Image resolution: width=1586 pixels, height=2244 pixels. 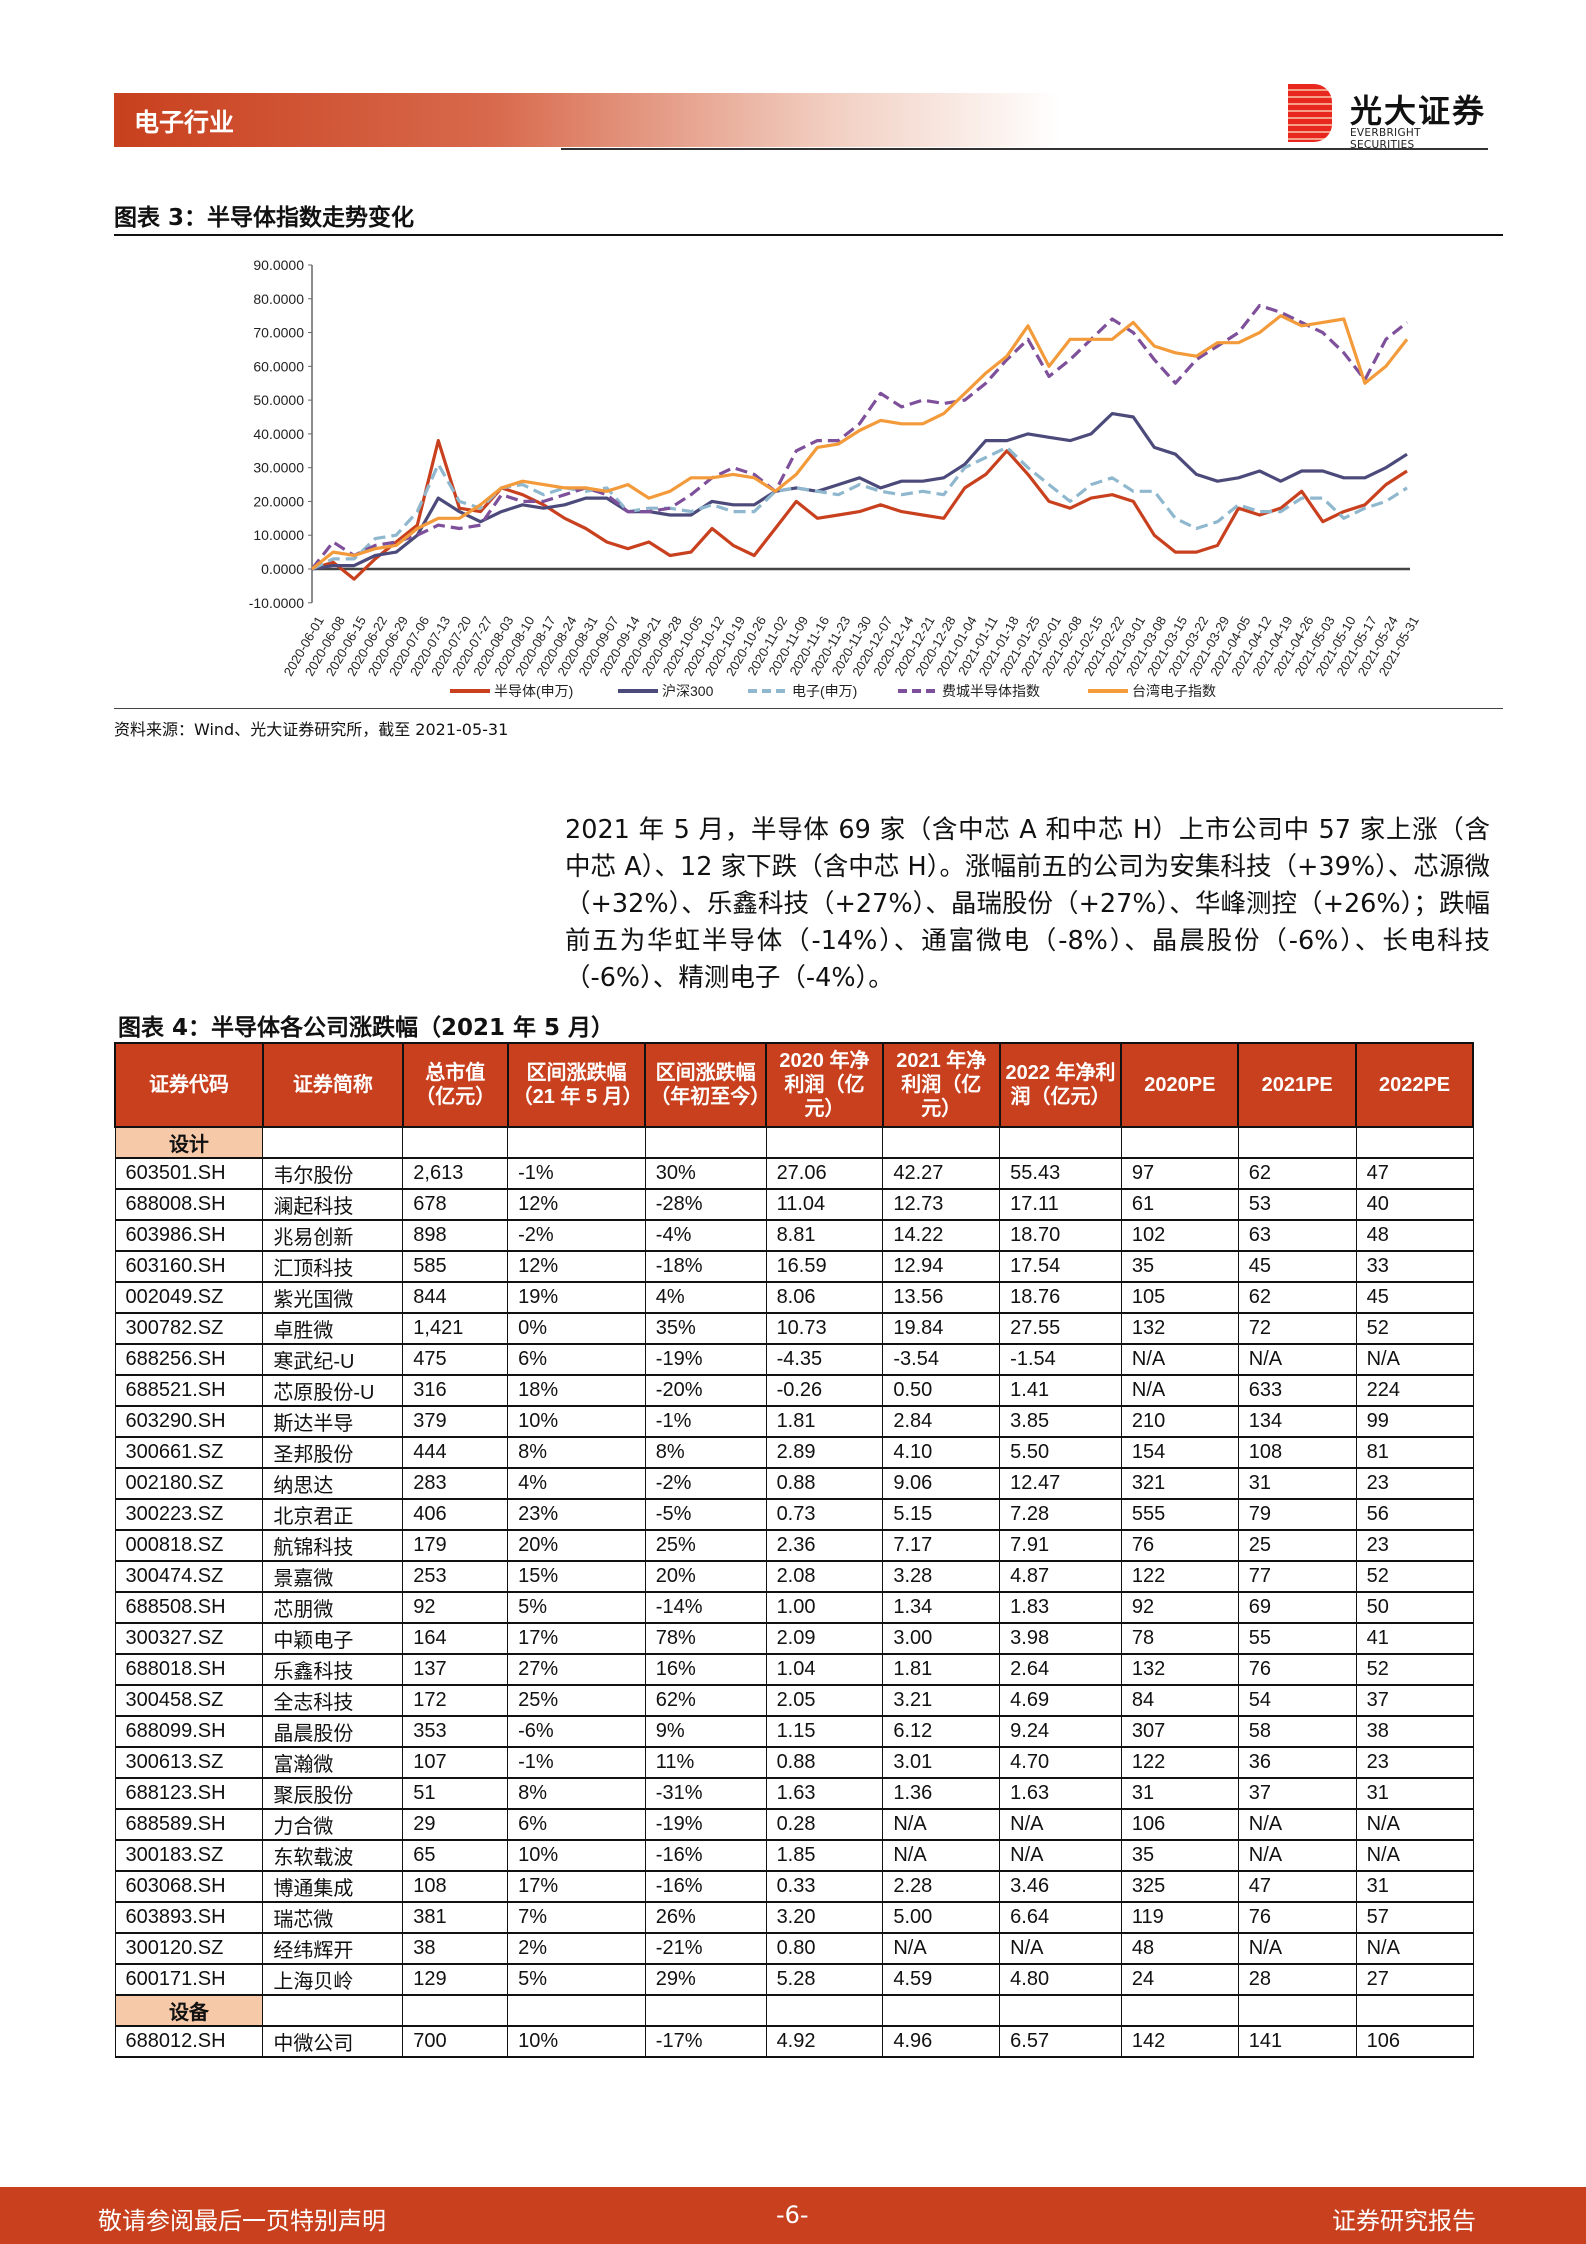 What do you see at coordinates (278, 434) in the screenshot?
I see `y-tick-label: 40.0000` at bounding box center [278, 434].